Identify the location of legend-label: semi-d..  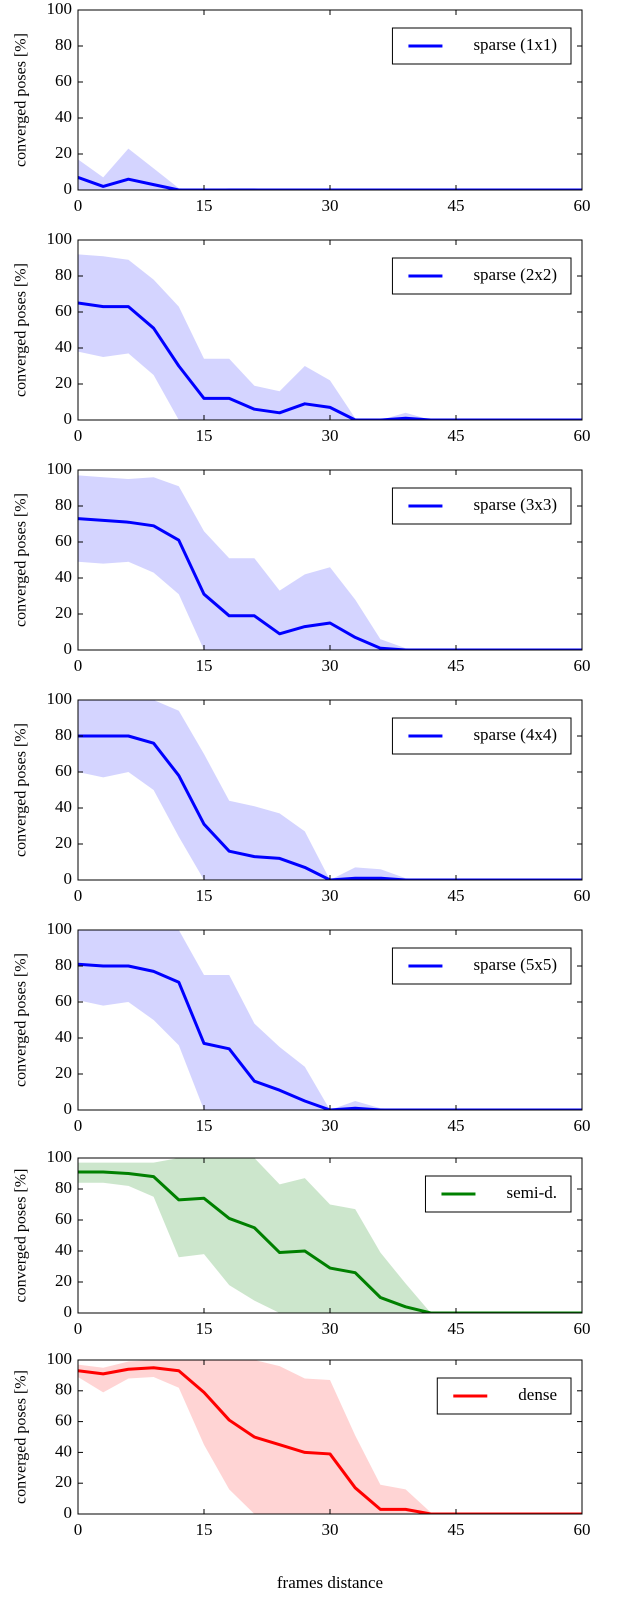
(531, 1192).